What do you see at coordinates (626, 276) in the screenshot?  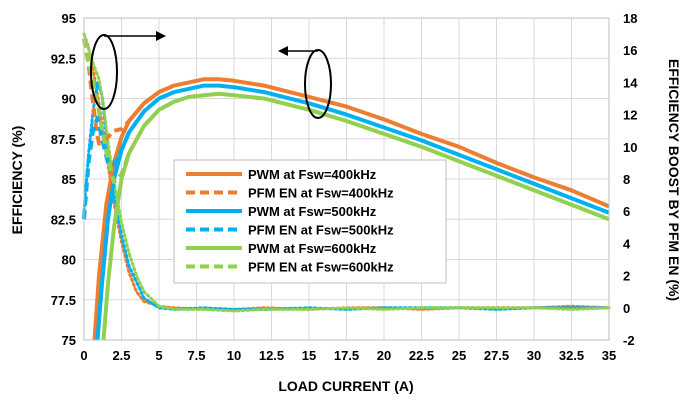 I see `y2-tick-label: 2` at bounding box center [626, 276].